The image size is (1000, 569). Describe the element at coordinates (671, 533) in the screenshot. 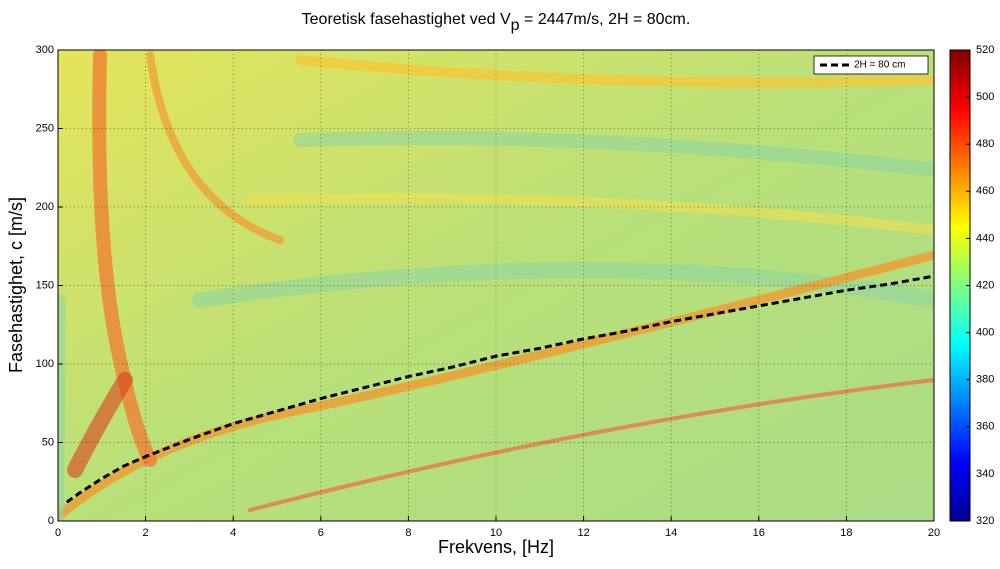

I see `x-tick-label: 14` at that location.